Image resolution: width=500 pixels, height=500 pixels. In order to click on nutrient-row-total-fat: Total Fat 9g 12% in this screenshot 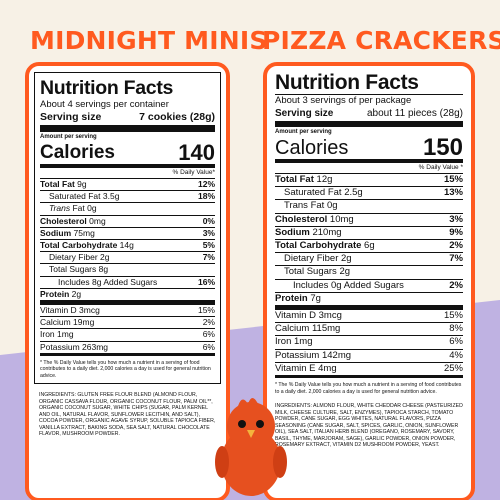, I will do `click(127, 185)`.